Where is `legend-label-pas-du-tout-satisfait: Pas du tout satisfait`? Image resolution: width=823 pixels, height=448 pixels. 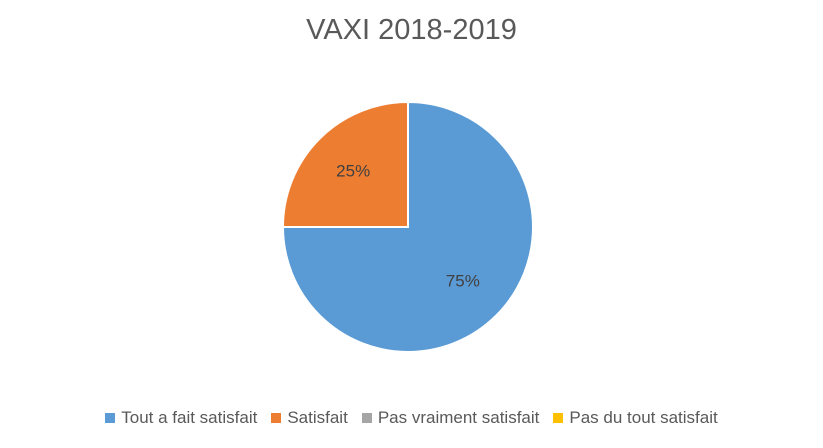
legend-label-pas-du-tout-satisfait: Pas du tout satisfait is located at coordinates (643, 417).